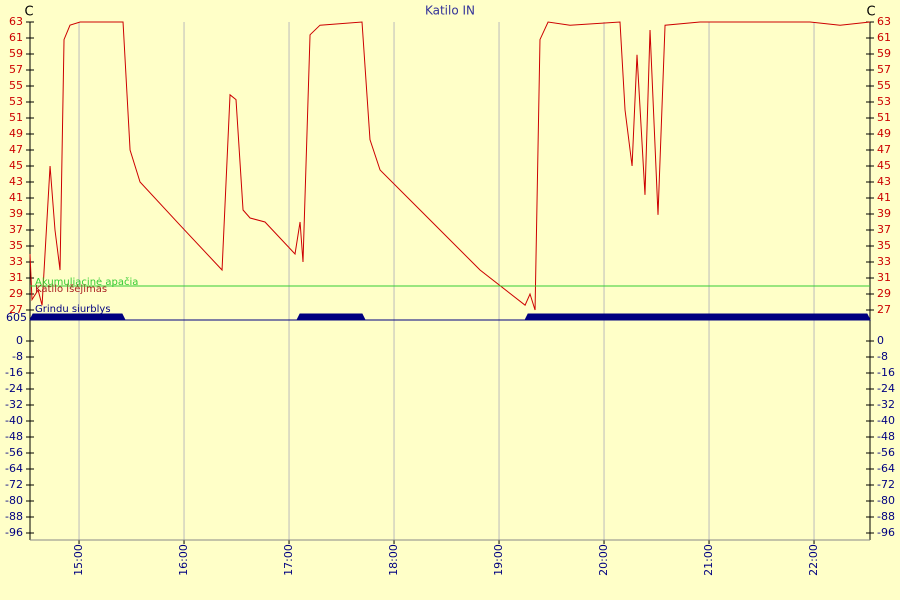 This screenshot has height=600, width=900. Describe the element at coordinates (393, 560) in the screenshot. I see `x-tick-label: 18:00` at that location.